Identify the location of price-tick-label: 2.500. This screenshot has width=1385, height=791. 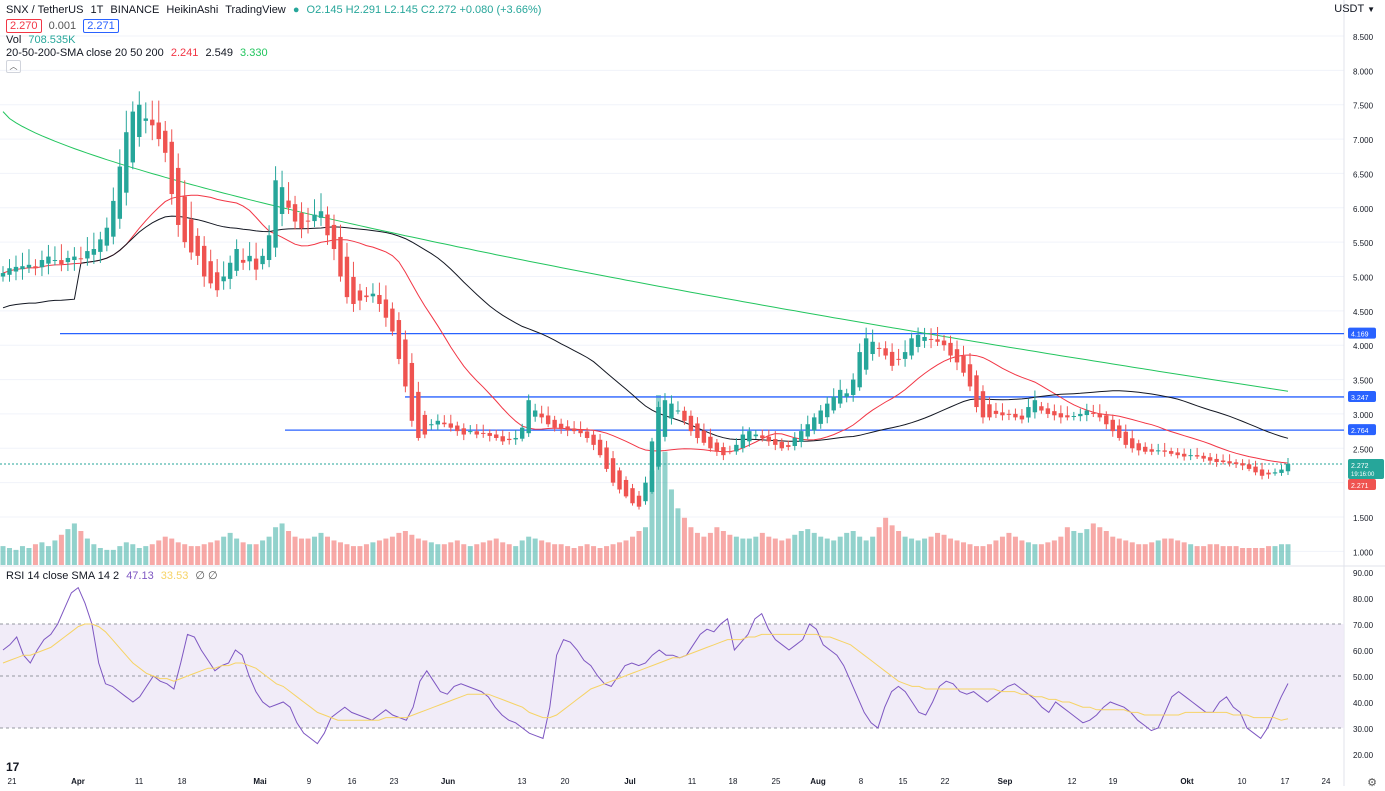
(1363, 449).